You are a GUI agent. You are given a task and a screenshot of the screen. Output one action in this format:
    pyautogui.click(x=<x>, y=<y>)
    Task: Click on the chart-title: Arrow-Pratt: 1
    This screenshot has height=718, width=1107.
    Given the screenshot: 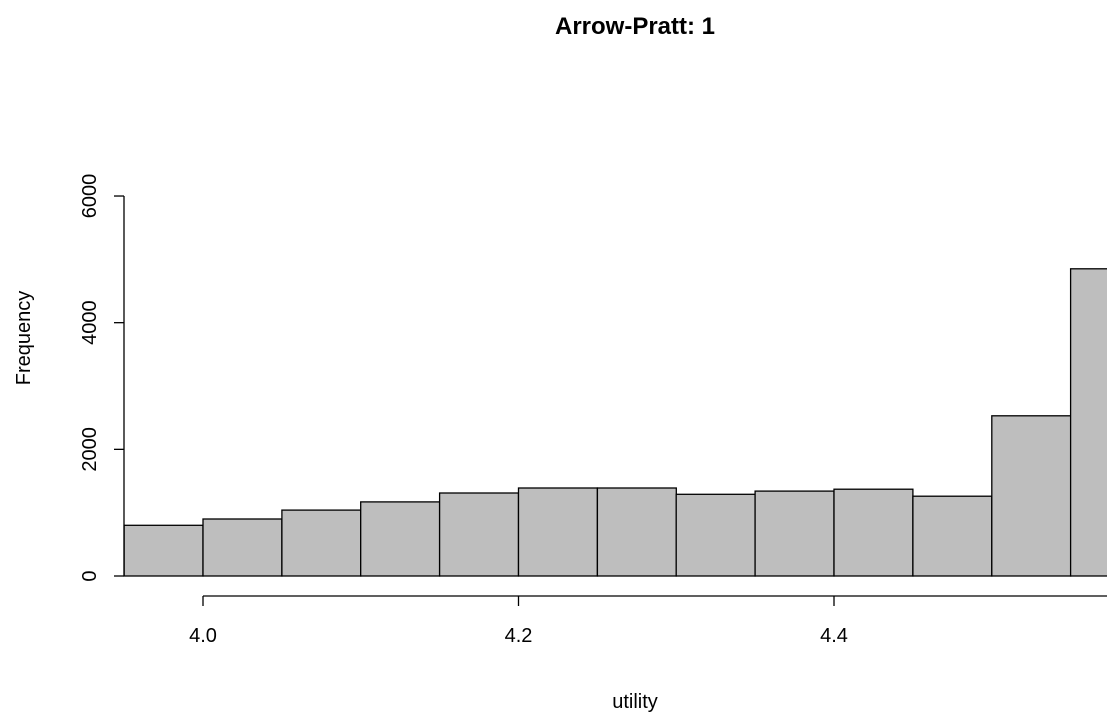 What is the action you would take?
    pyautogui.click(x=635, y=26)
    